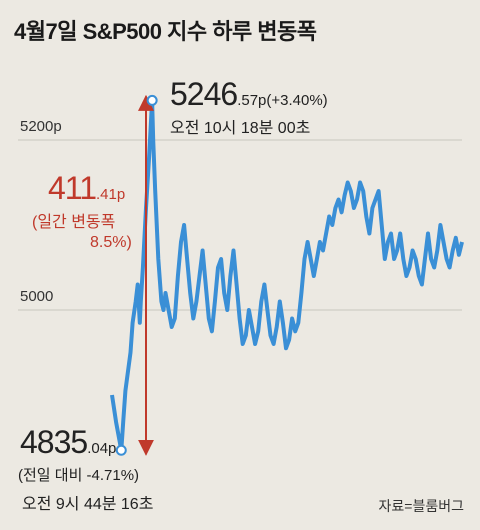  Describe the element at coordinates (297, 100) in the screenshot. I see `high-change: (+3.40%)` at that location.